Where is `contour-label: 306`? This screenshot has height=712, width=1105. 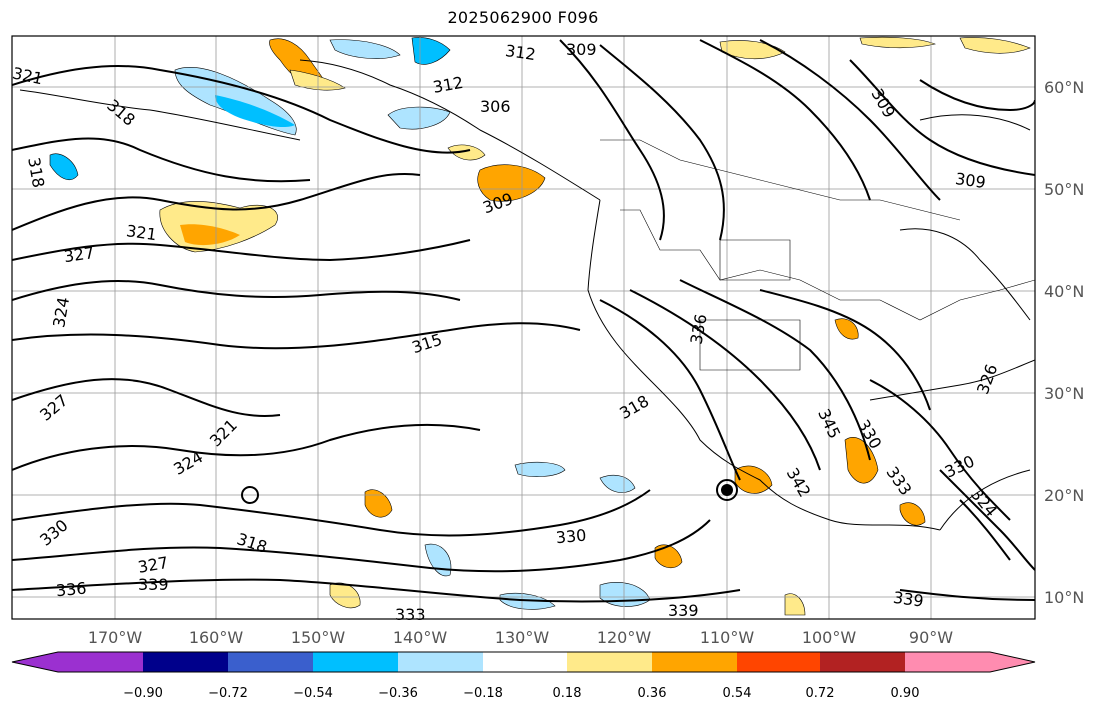
contour-label: 306 is located at coordinates (495, 106).